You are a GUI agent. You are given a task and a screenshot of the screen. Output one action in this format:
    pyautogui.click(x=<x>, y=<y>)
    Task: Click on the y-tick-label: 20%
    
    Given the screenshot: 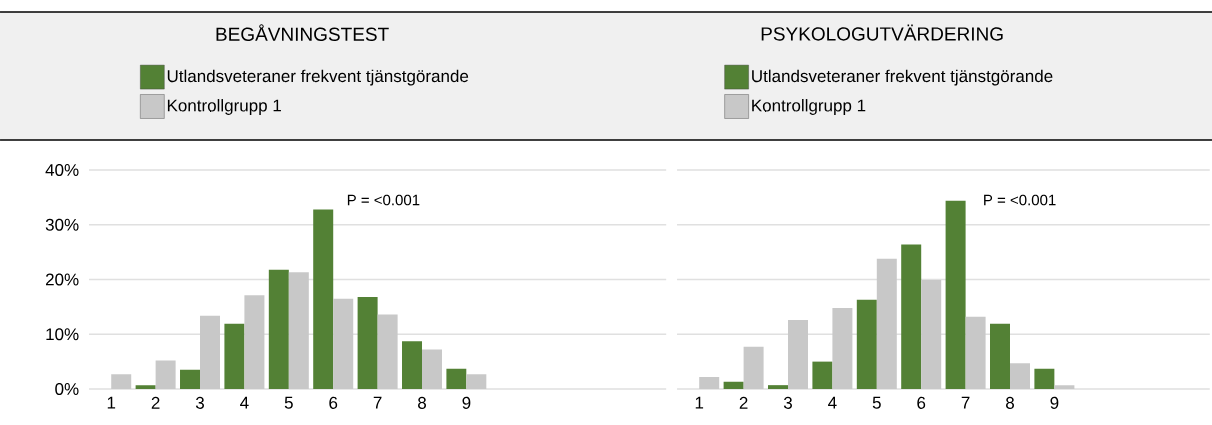 What is the action you would take?
    pyautogui.click(x=62, y=279)
    